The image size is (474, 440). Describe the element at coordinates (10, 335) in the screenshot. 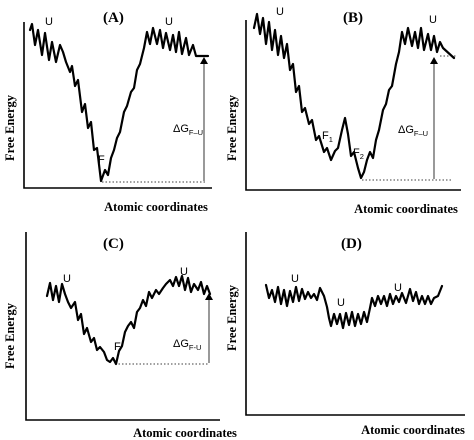

I see `panel-c-y-axis-label: Free Energy` at that location.